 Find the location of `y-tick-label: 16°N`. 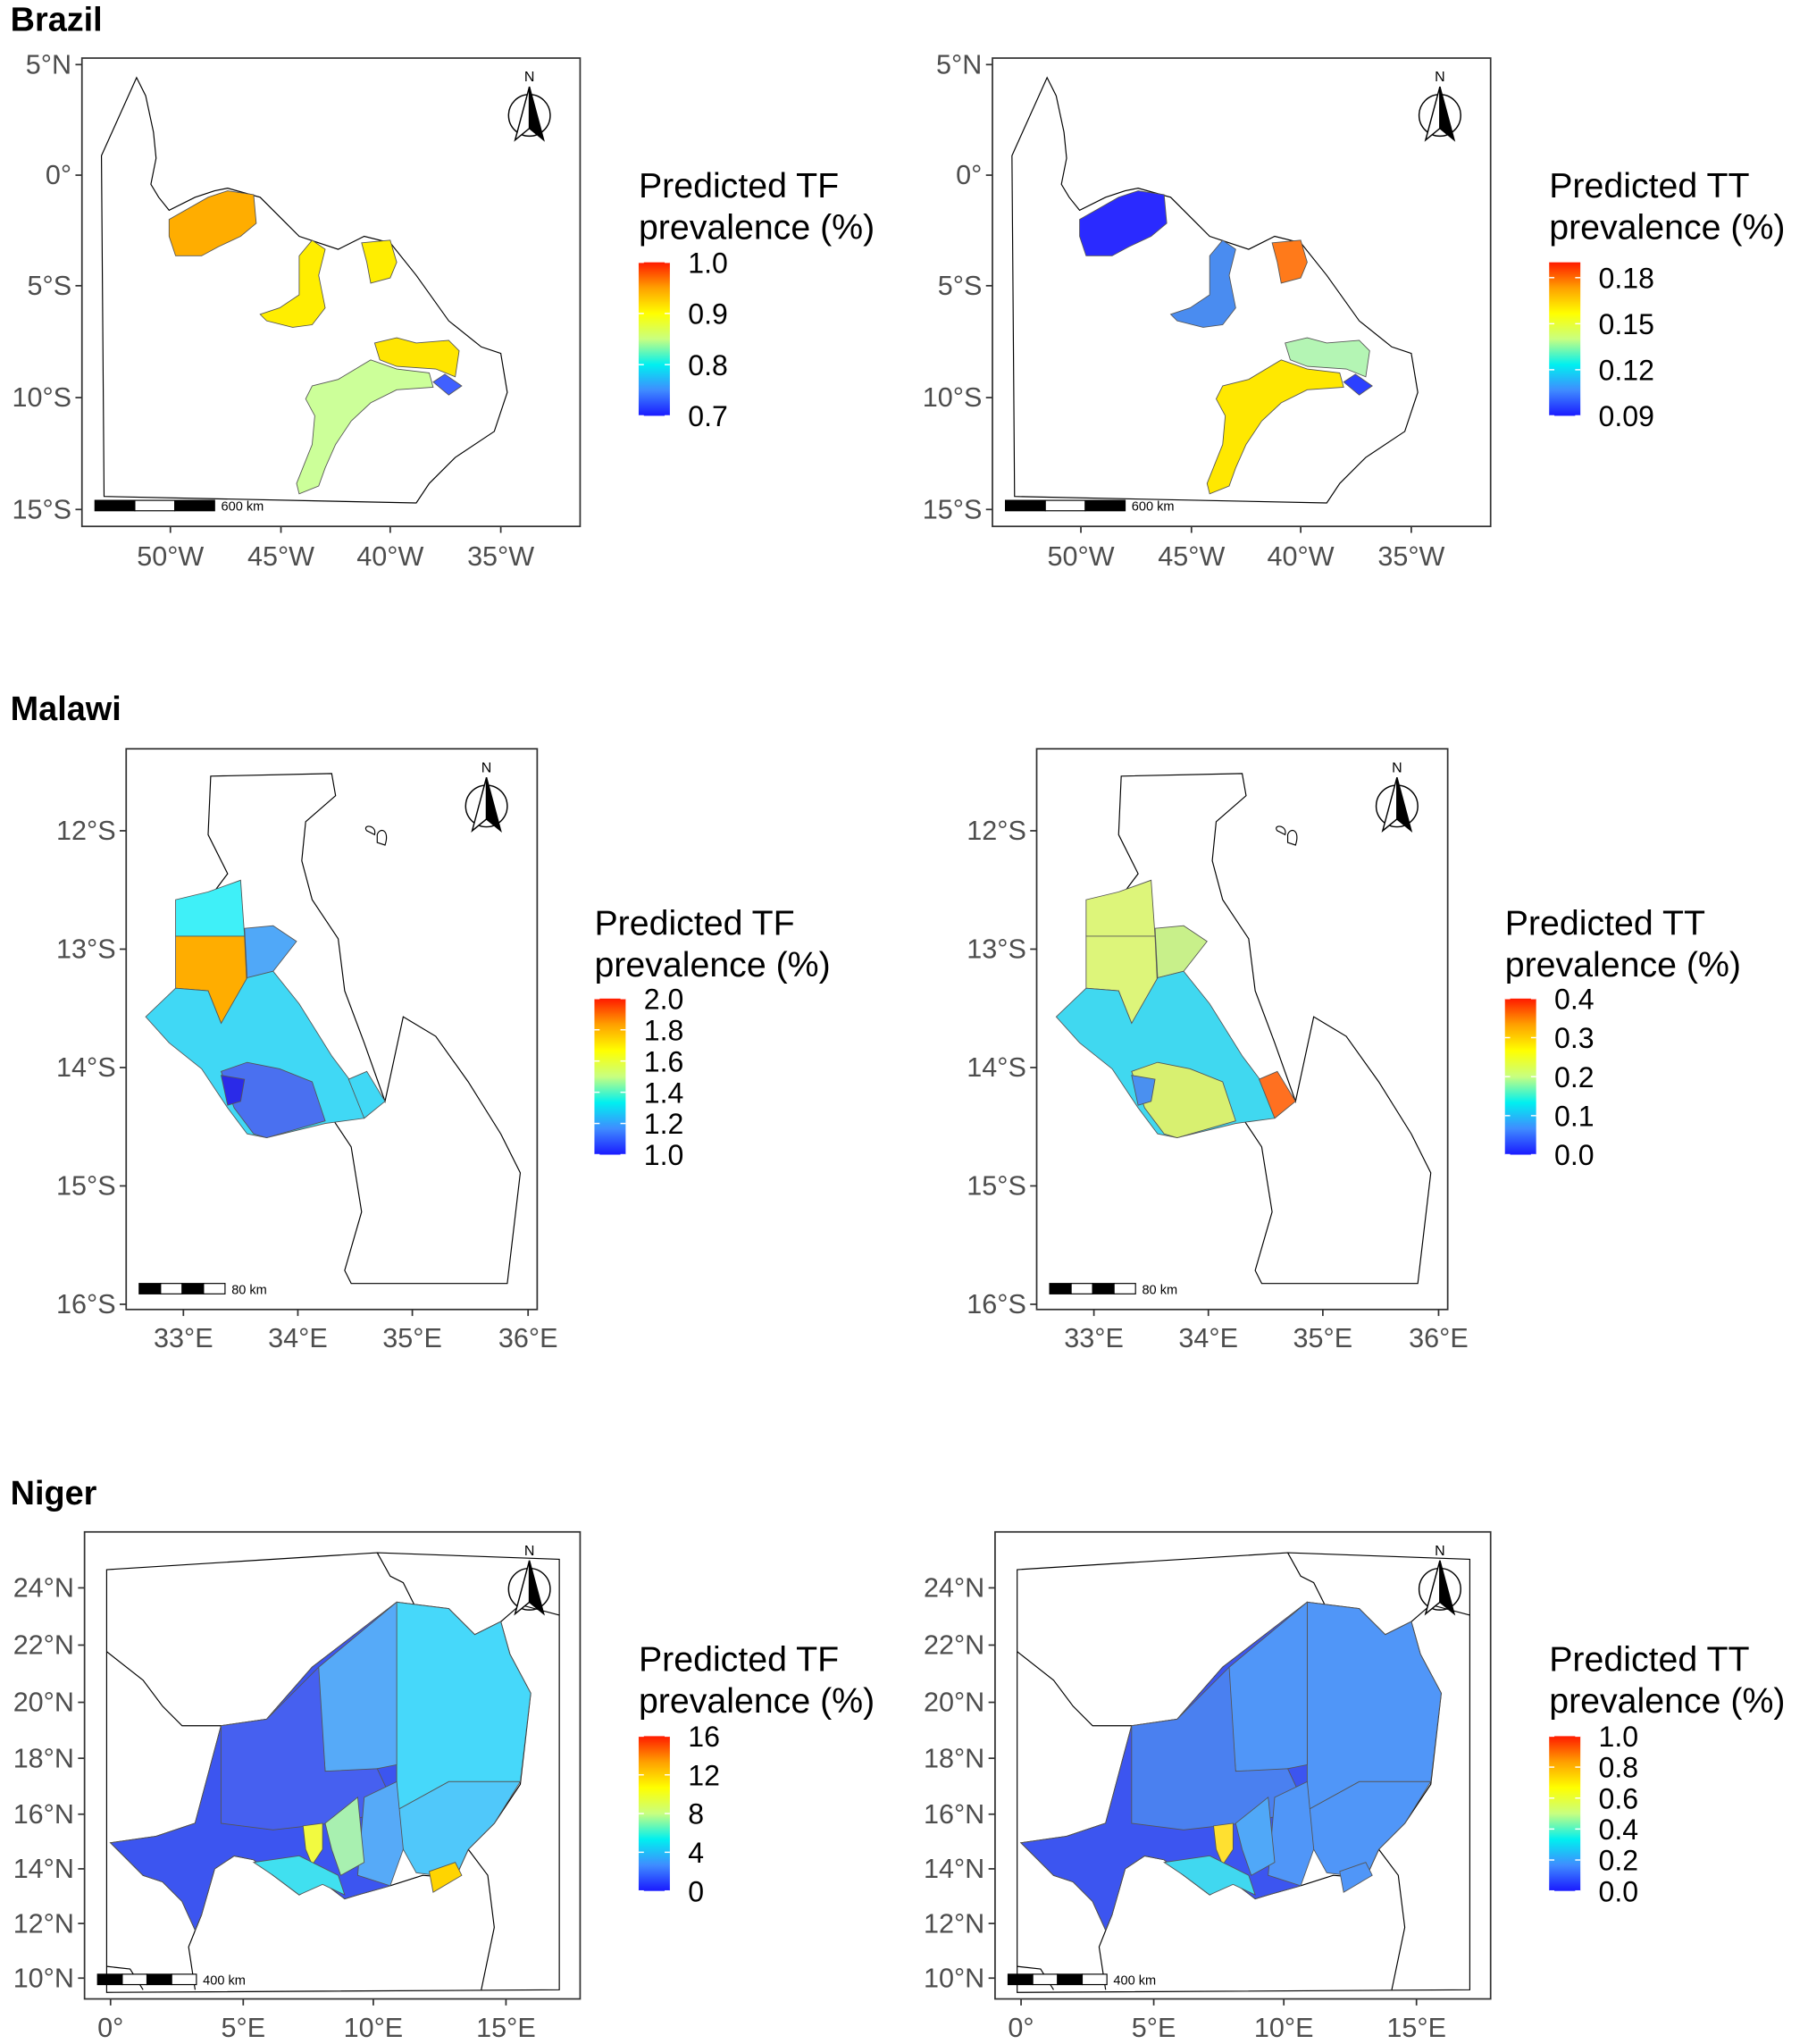

y-tick-label: 16°N is located at coordinates (43, 1814).